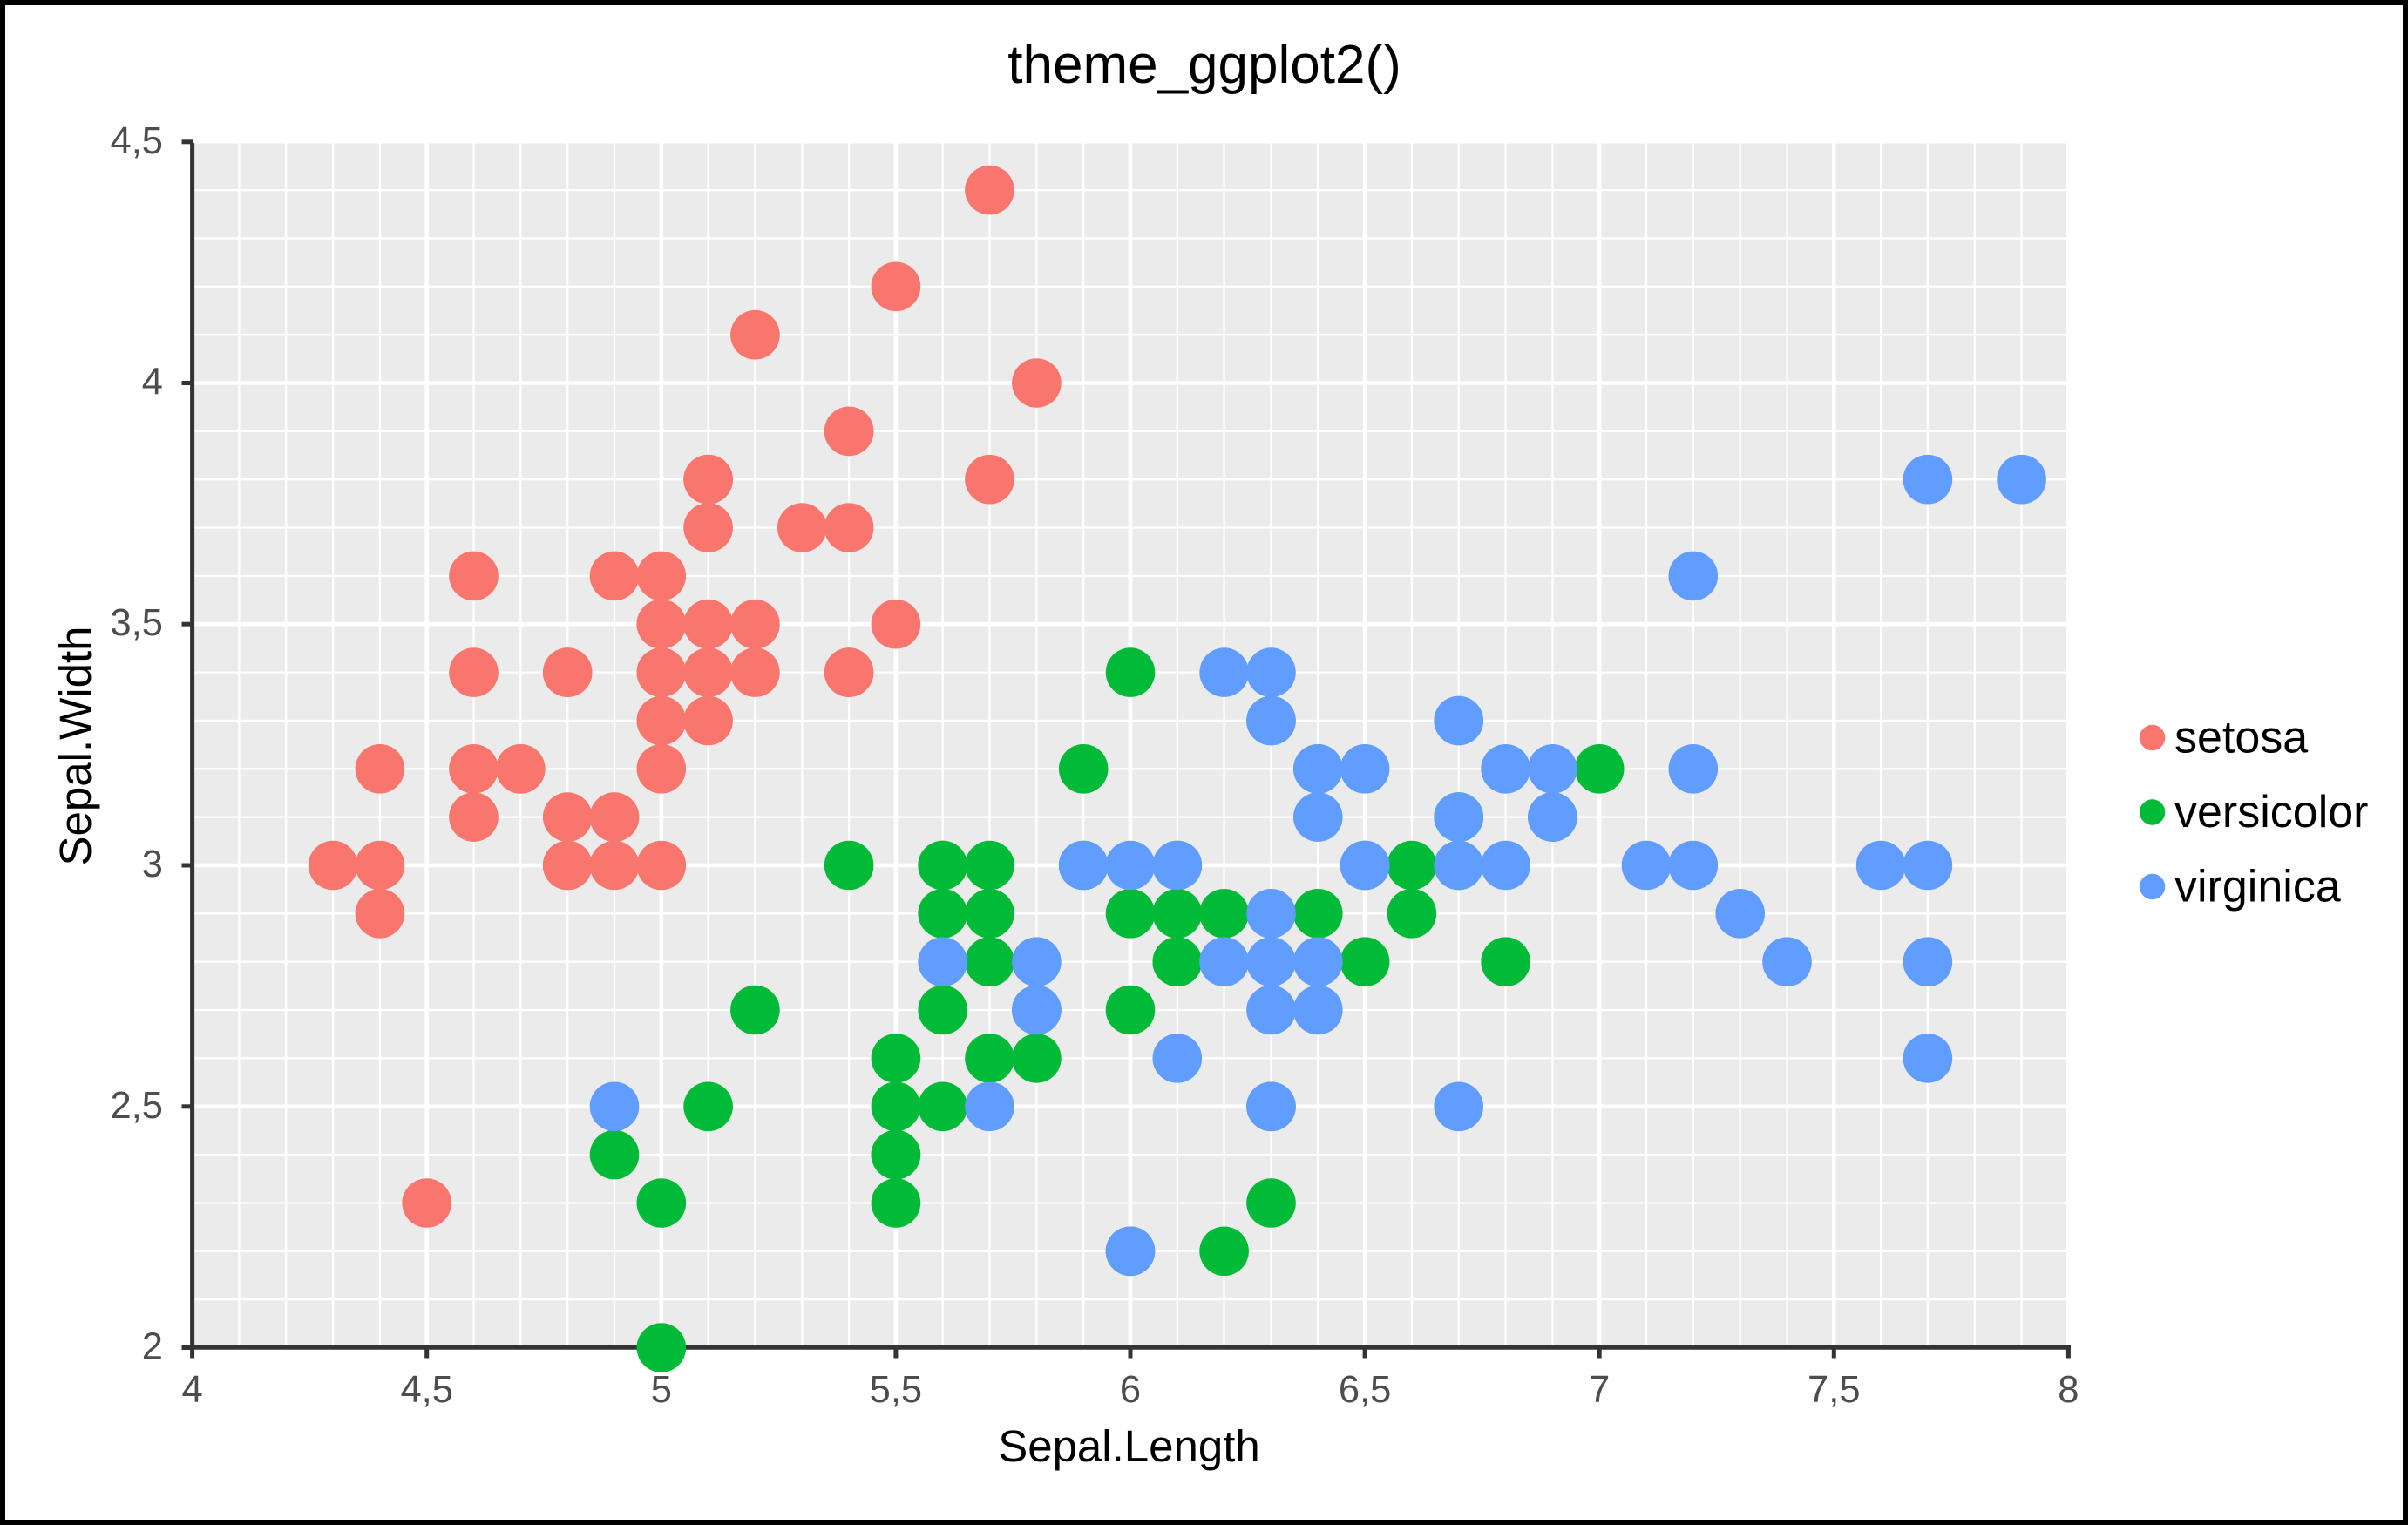 Image resolution: width=2408 pixels, height=1525 pixels. What do you see at coordinates (896, 1390) in the screenshot?
I see `svg-text: 5,5` at bounding box center [896, 1390].